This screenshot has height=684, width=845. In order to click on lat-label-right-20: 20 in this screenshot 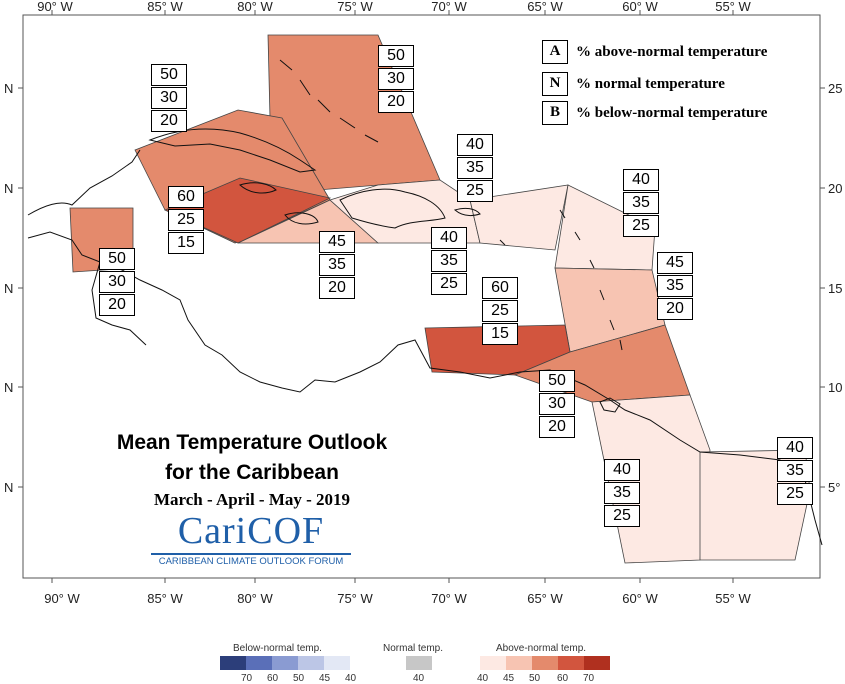, I will do `click(835, 188)`.